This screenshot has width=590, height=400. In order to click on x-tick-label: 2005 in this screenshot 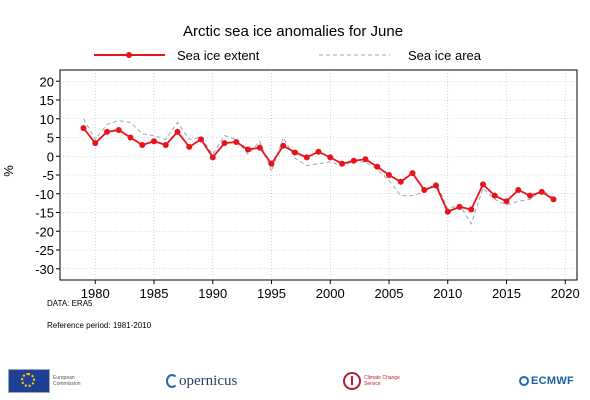, I will do `click(389, 293)`.